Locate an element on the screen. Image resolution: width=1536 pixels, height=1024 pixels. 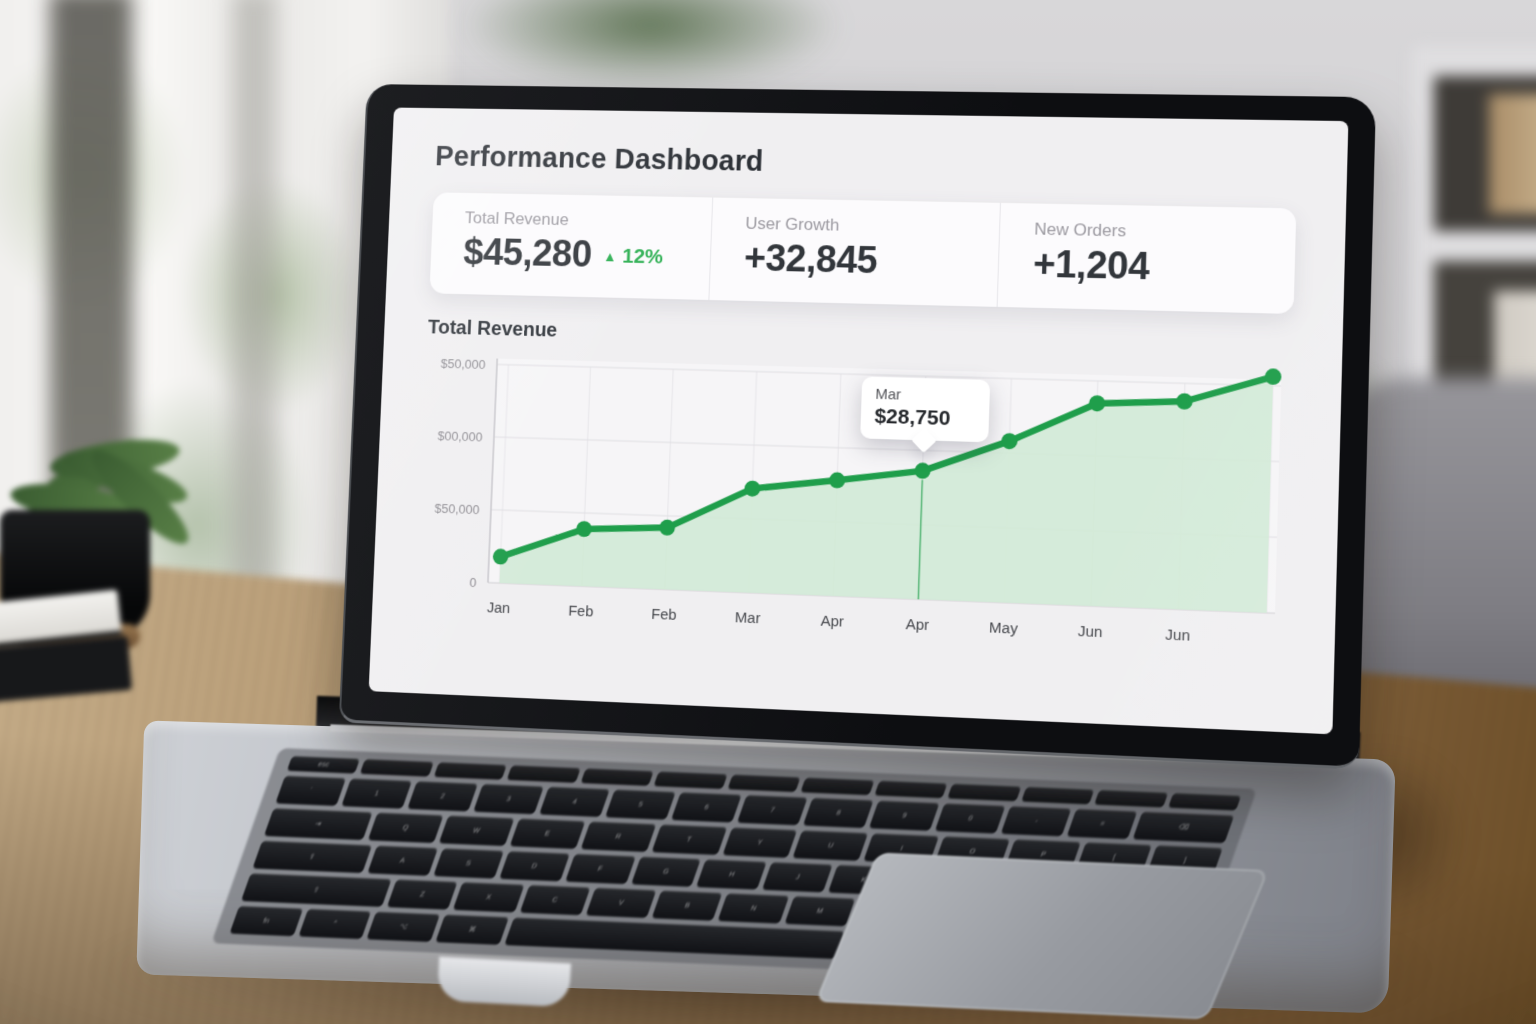
stat-value: +1,204 is located at coordinates (1091, 266).